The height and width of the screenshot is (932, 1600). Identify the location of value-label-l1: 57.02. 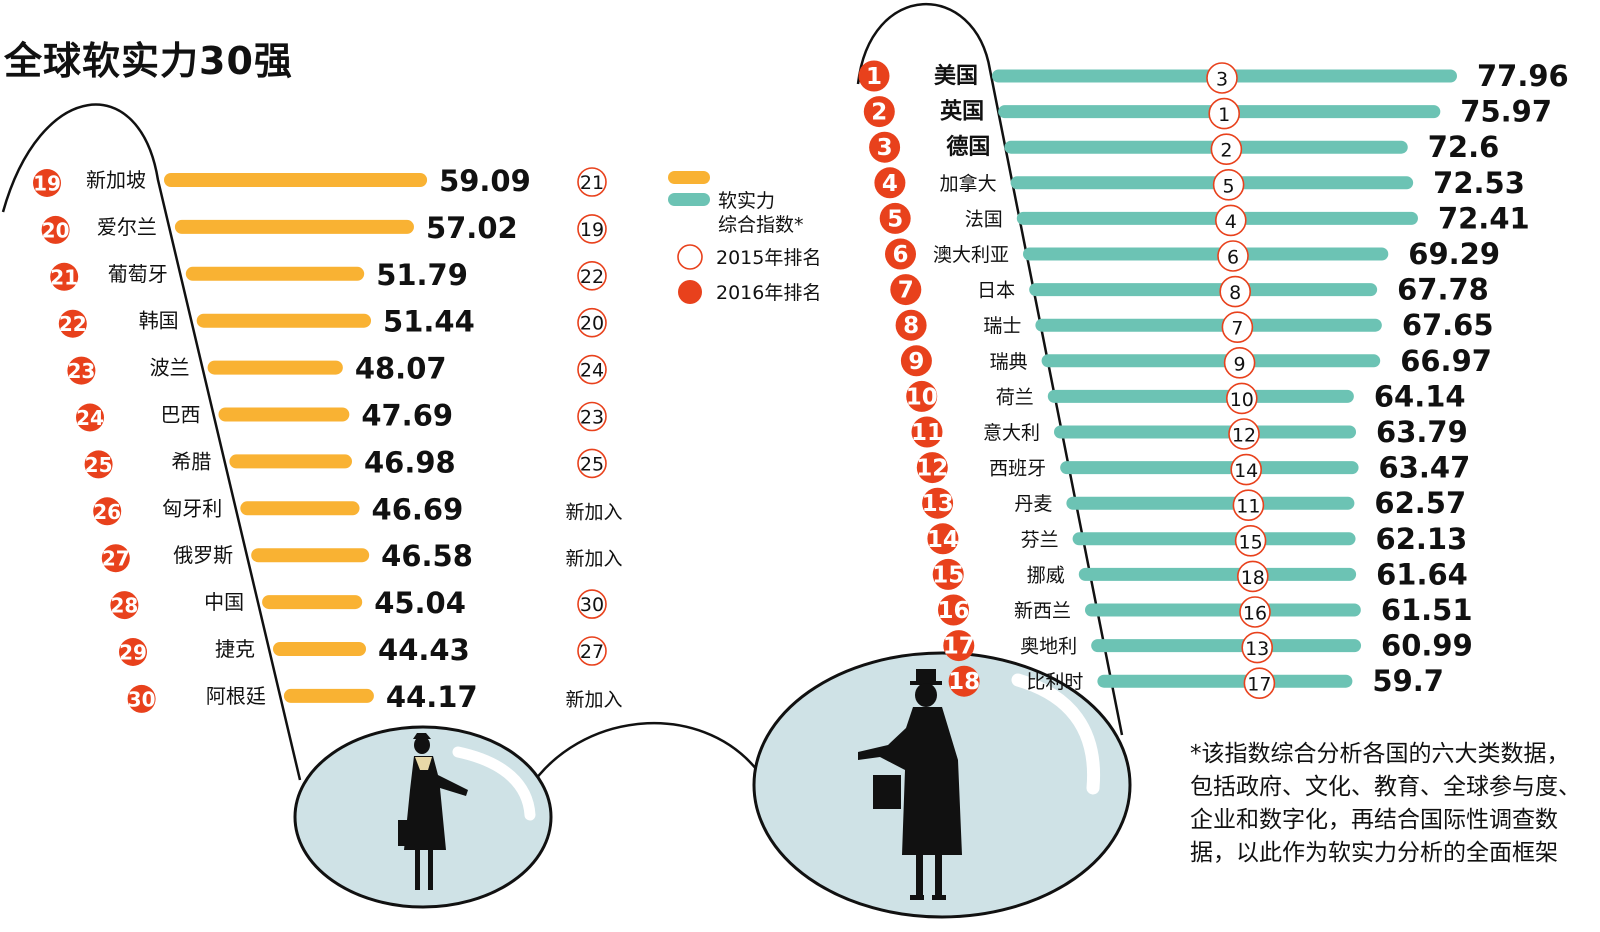
(472, 228).